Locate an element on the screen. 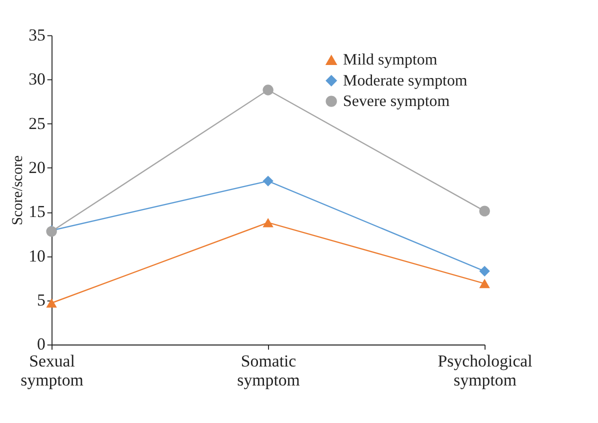  y-tick-label: 5 is located at coordinates (41, 300).